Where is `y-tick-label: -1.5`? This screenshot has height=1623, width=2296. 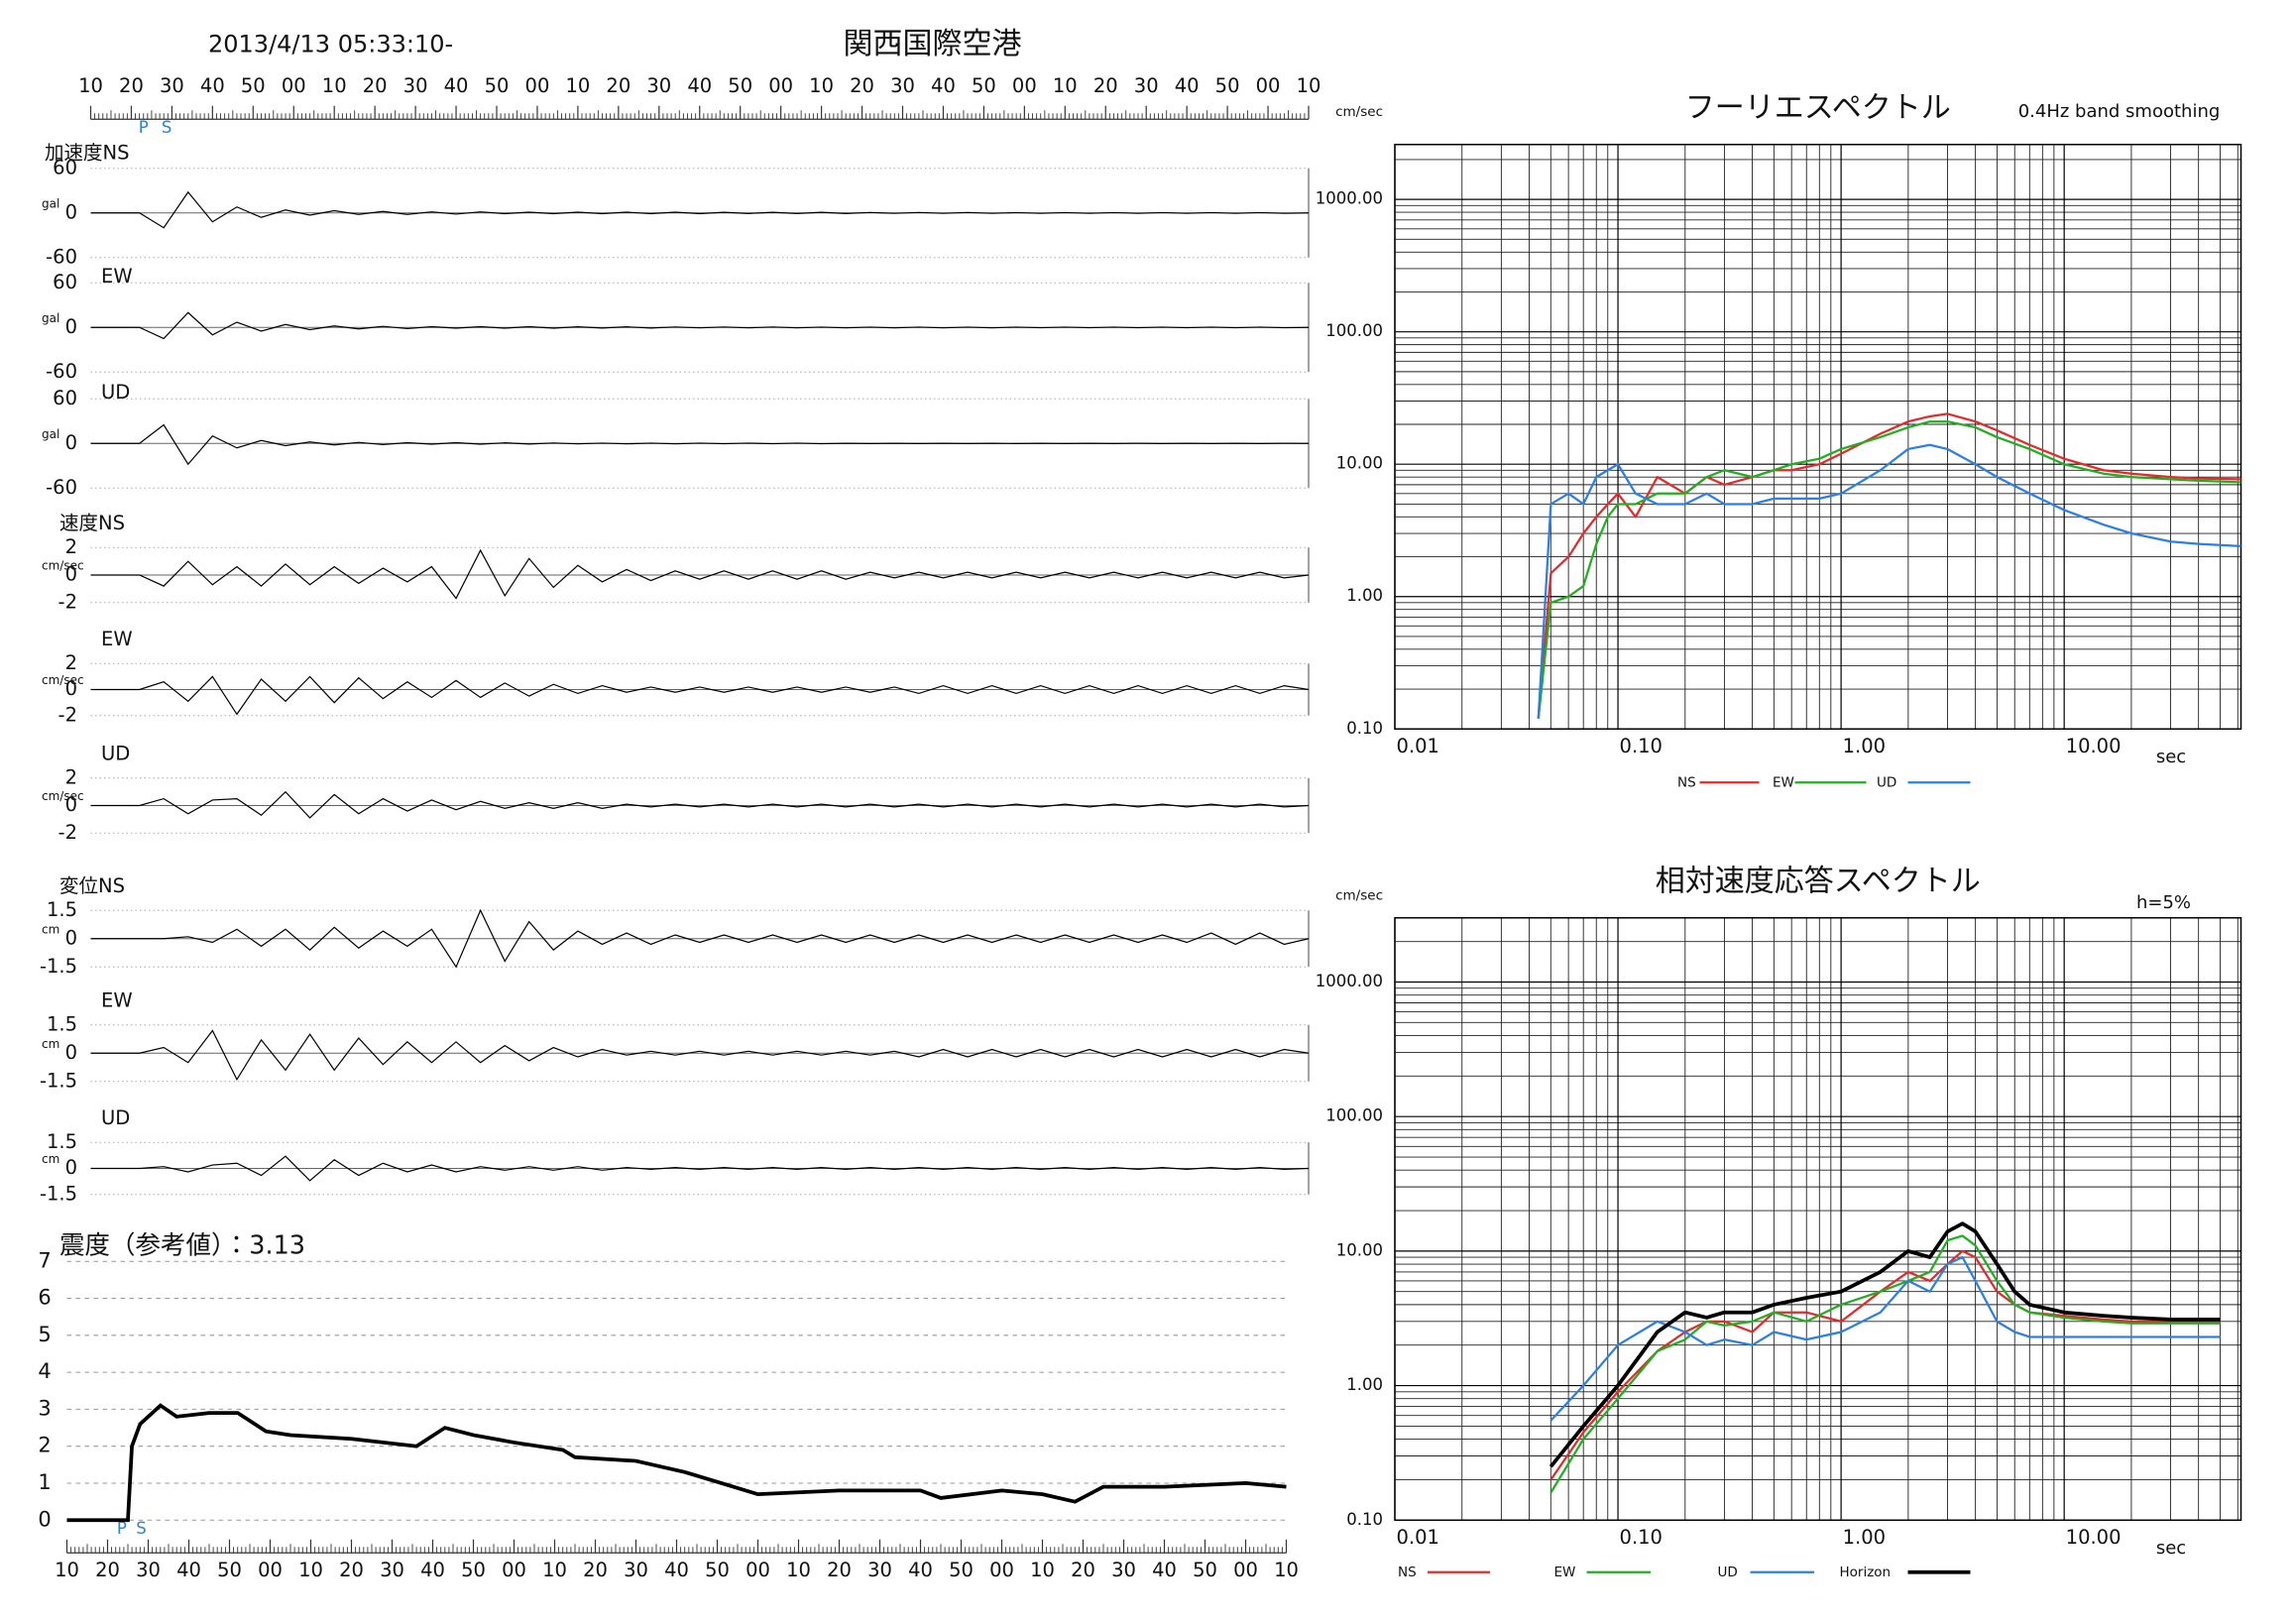 y-tick-label: -1.5 is located at coordinates (58, 966).